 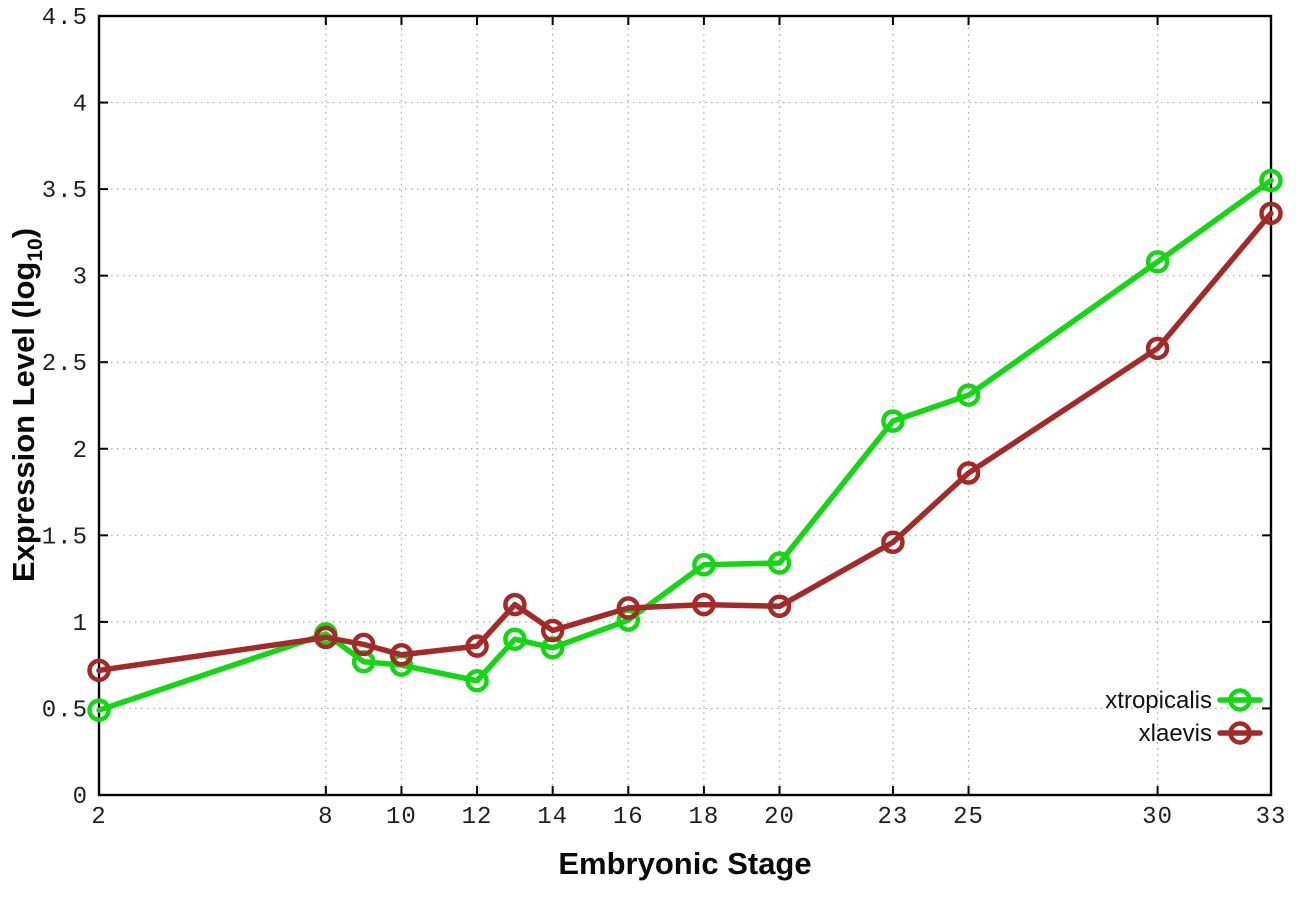 I want to click on y-tick-label: 0.5, so click(x=65, y=710).